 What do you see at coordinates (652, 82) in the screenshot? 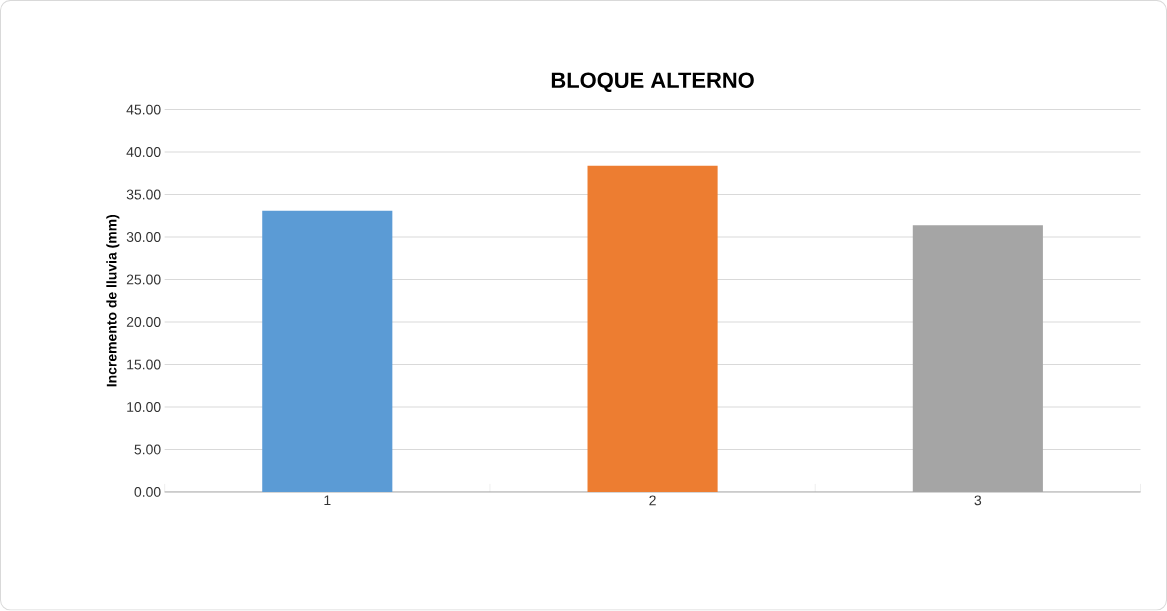
I see `chart-title: BLOQUE ALTERNO` at bounding box center [652, 82].